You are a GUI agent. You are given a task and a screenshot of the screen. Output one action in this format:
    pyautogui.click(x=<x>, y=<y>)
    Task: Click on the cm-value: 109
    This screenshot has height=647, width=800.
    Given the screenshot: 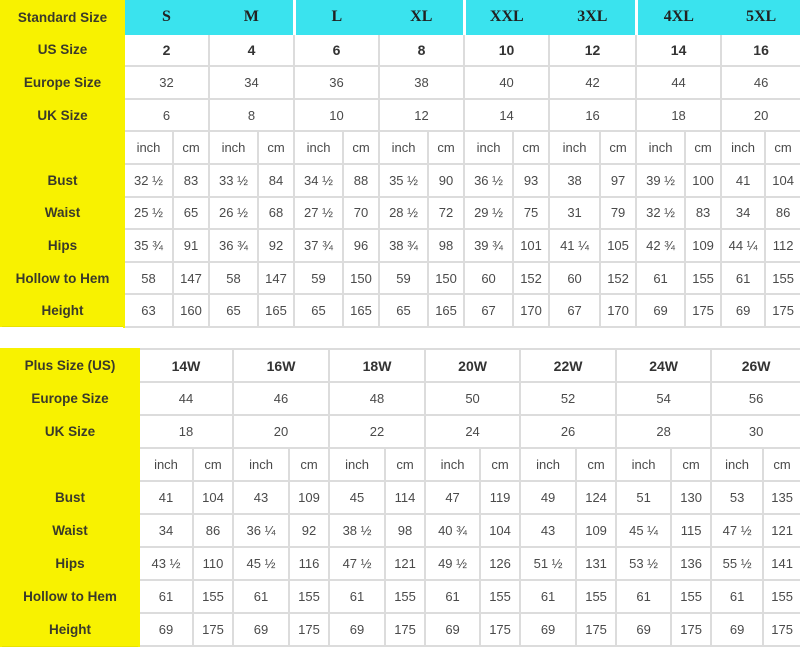 What is the action you would take?
    pyautogui.click(x=596, y=530)
    